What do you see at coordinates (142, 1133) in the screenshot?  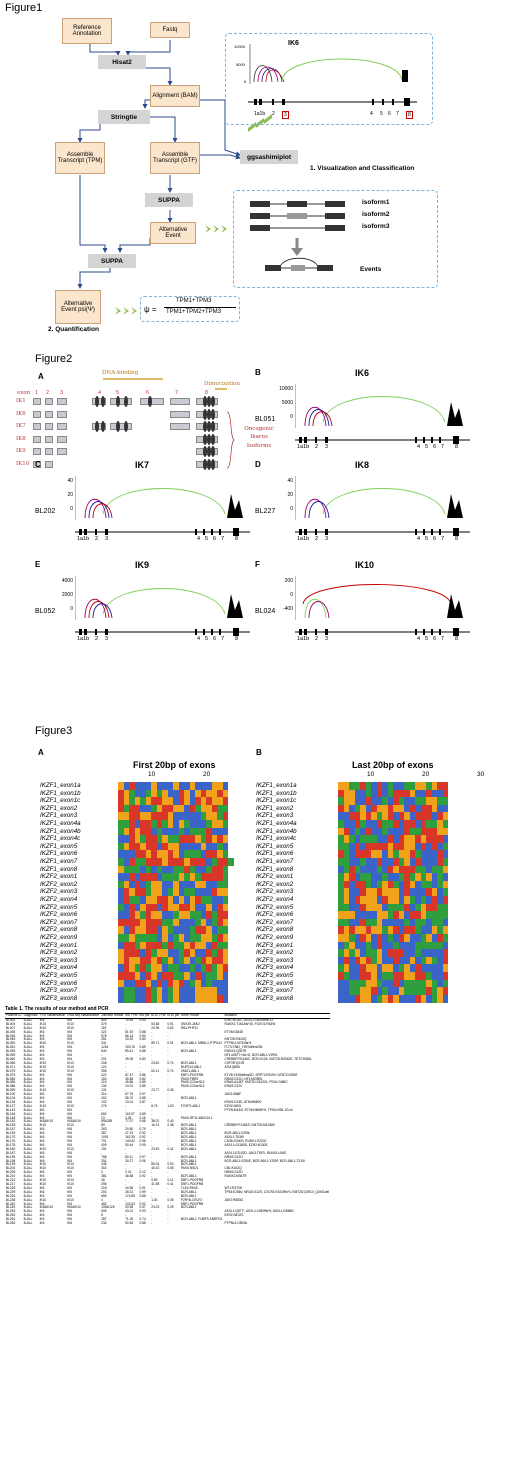 I see `table-cell: 0.92` at bounding box center [142, 1133].